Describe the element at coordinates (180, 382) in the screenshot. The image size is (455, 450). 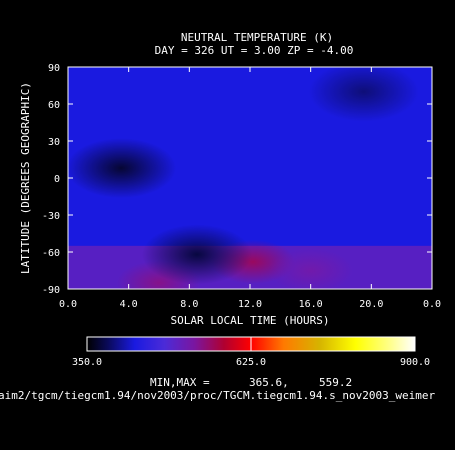
I see `minmax-label: MIN,MAX =` at that location.